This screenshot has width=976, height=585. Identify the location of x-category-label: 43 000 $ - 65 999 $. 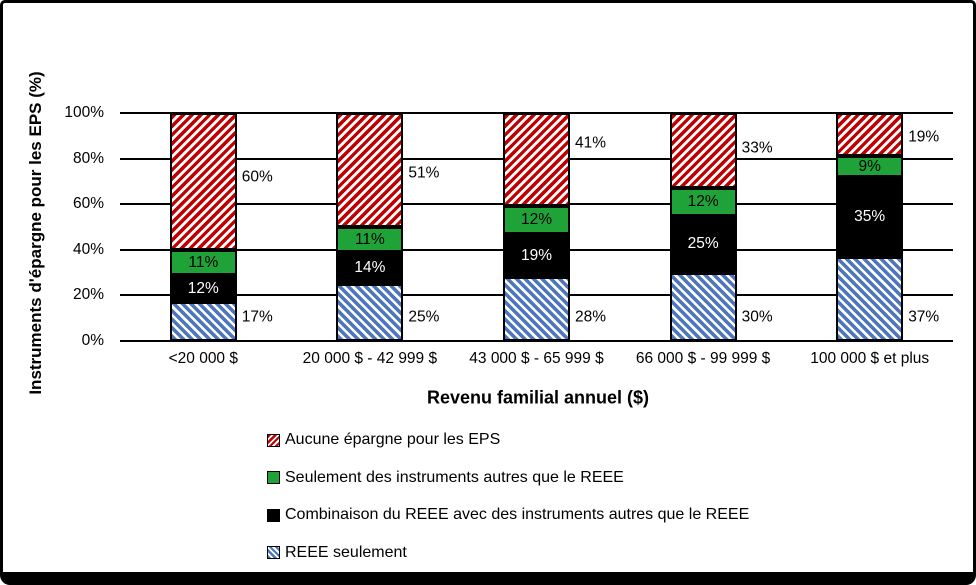
(536, 358).